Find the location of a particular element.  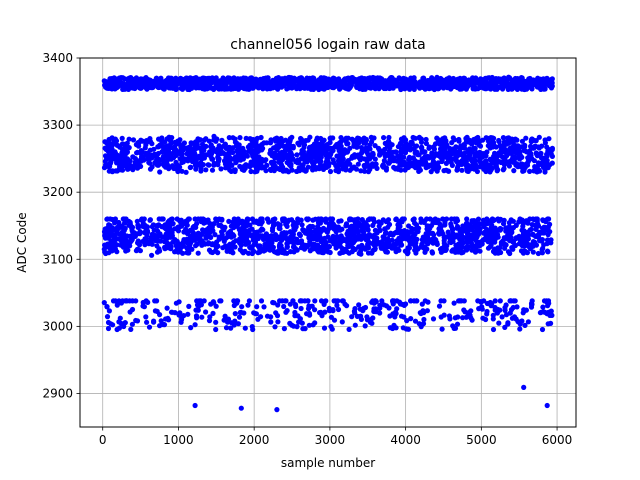

outlier-point is located at coordinates (195, 405).